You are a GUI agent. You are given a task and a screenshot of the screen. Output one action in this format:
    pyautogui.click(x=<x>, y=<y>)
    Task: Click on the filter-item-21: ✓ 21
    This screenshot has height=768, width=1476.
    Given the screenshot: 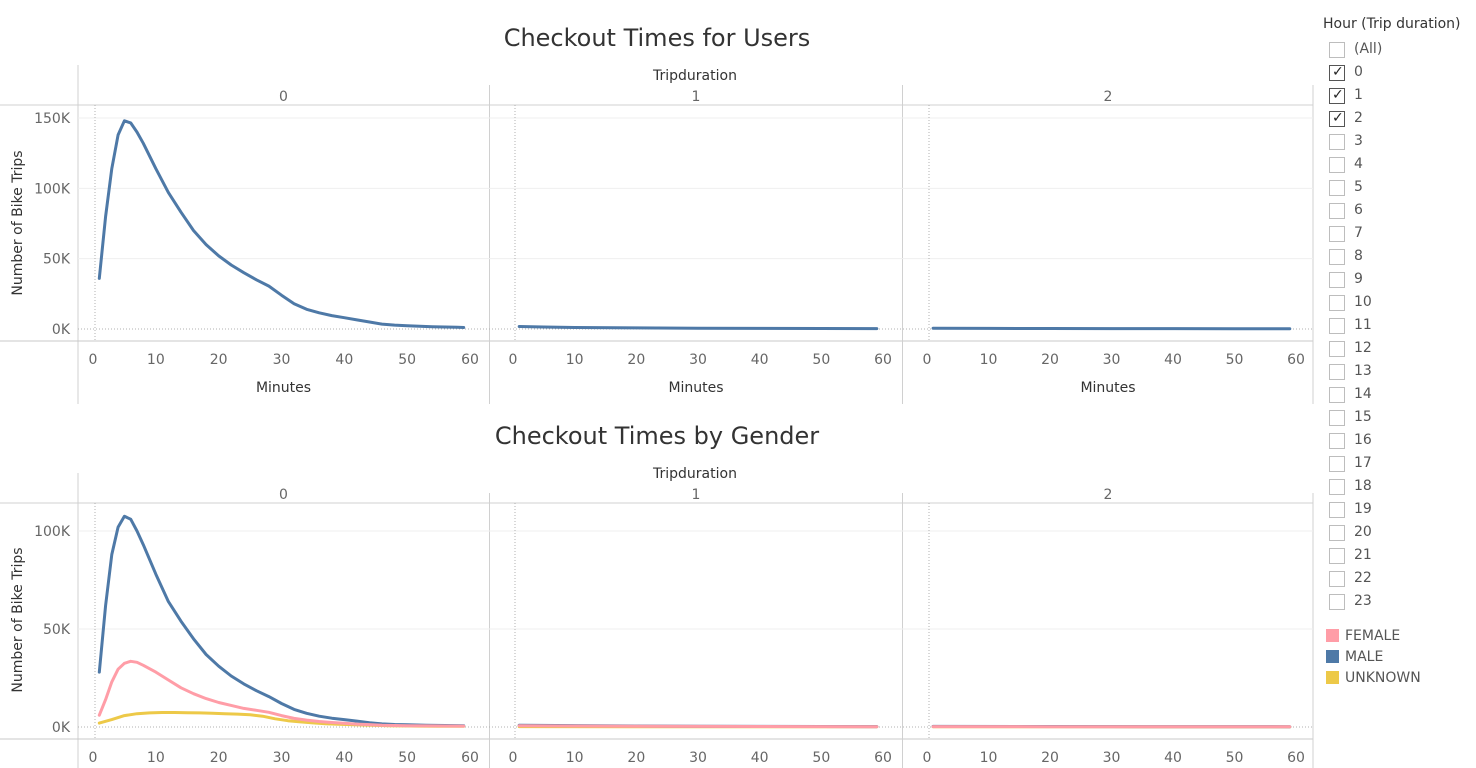 What is the action you would take?
    pyautogui.click(x=1399, y=558)
    